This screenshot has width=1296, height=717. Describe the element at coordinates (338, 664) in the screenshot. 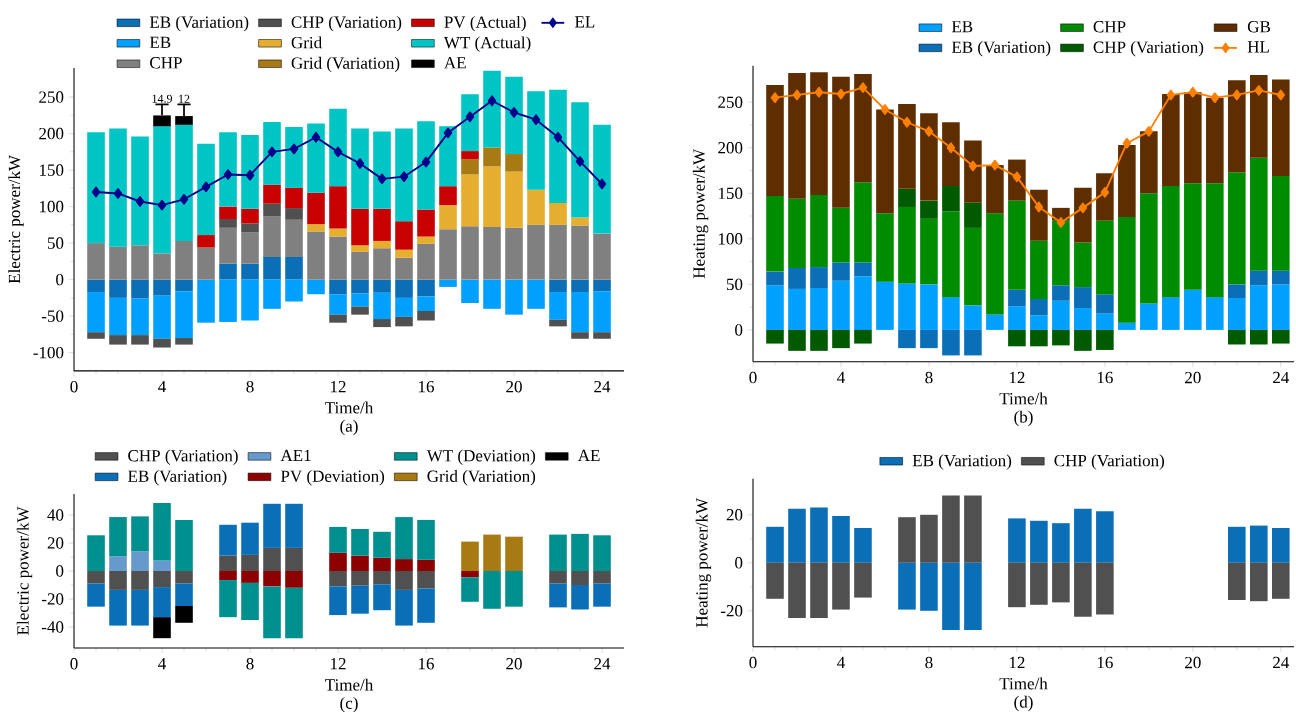

I see `x-tick-label: 12` at that location.